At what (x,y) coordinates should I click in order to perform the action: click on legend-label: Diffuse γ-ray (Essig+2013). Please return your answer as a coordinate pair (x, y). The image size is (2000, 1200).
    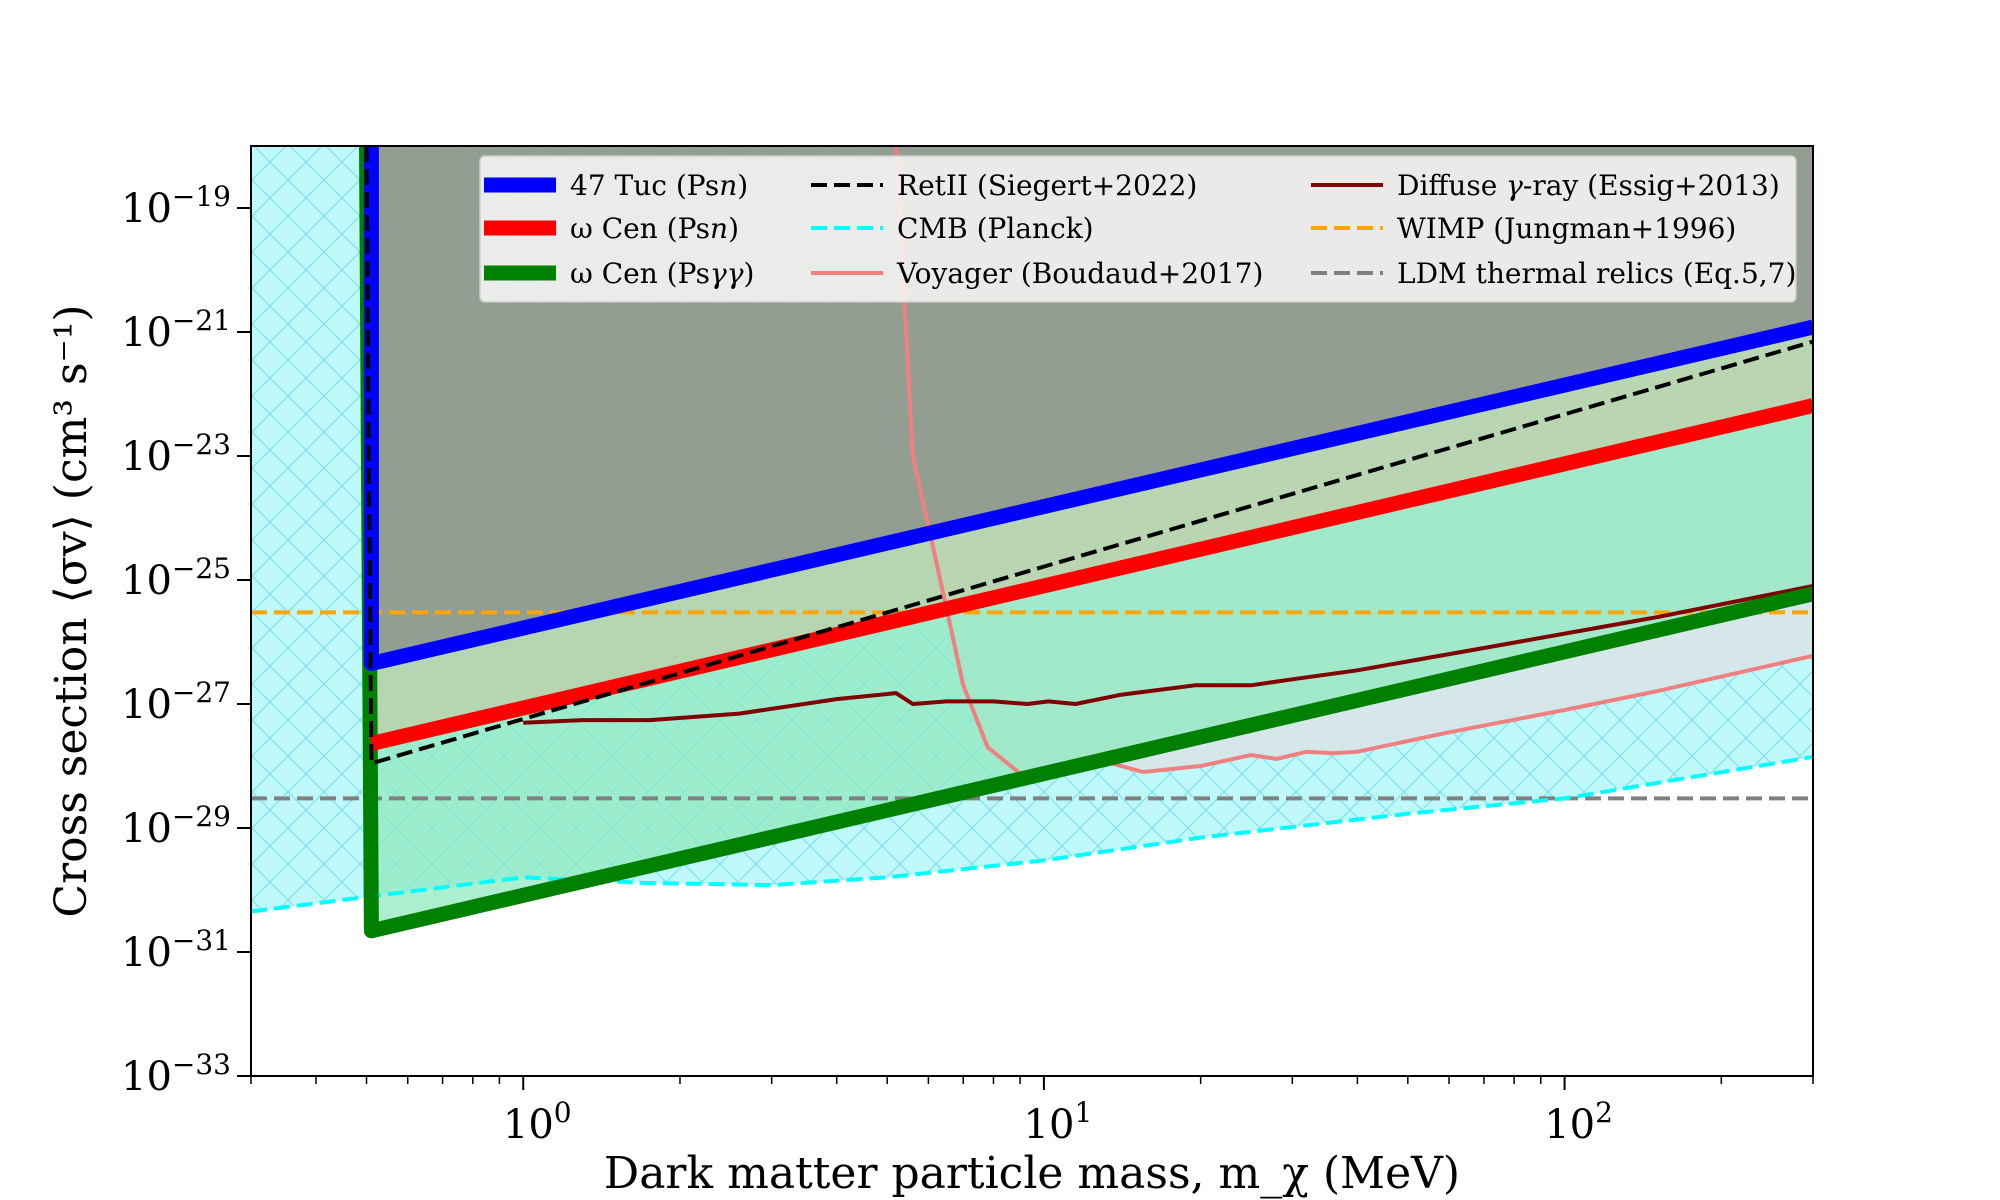
    Looking at the image, I should click on (1588, 185).